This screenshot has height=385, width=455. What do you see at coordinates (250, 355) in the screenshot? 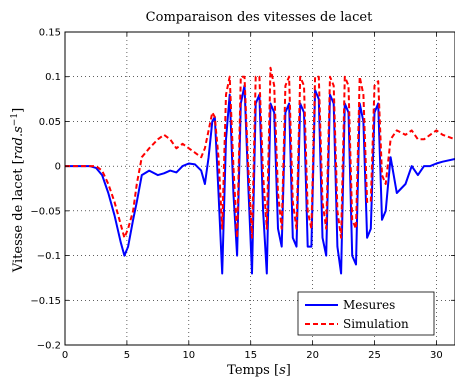
I see `x-tick-label: 15` at bounding box center [250, 355].